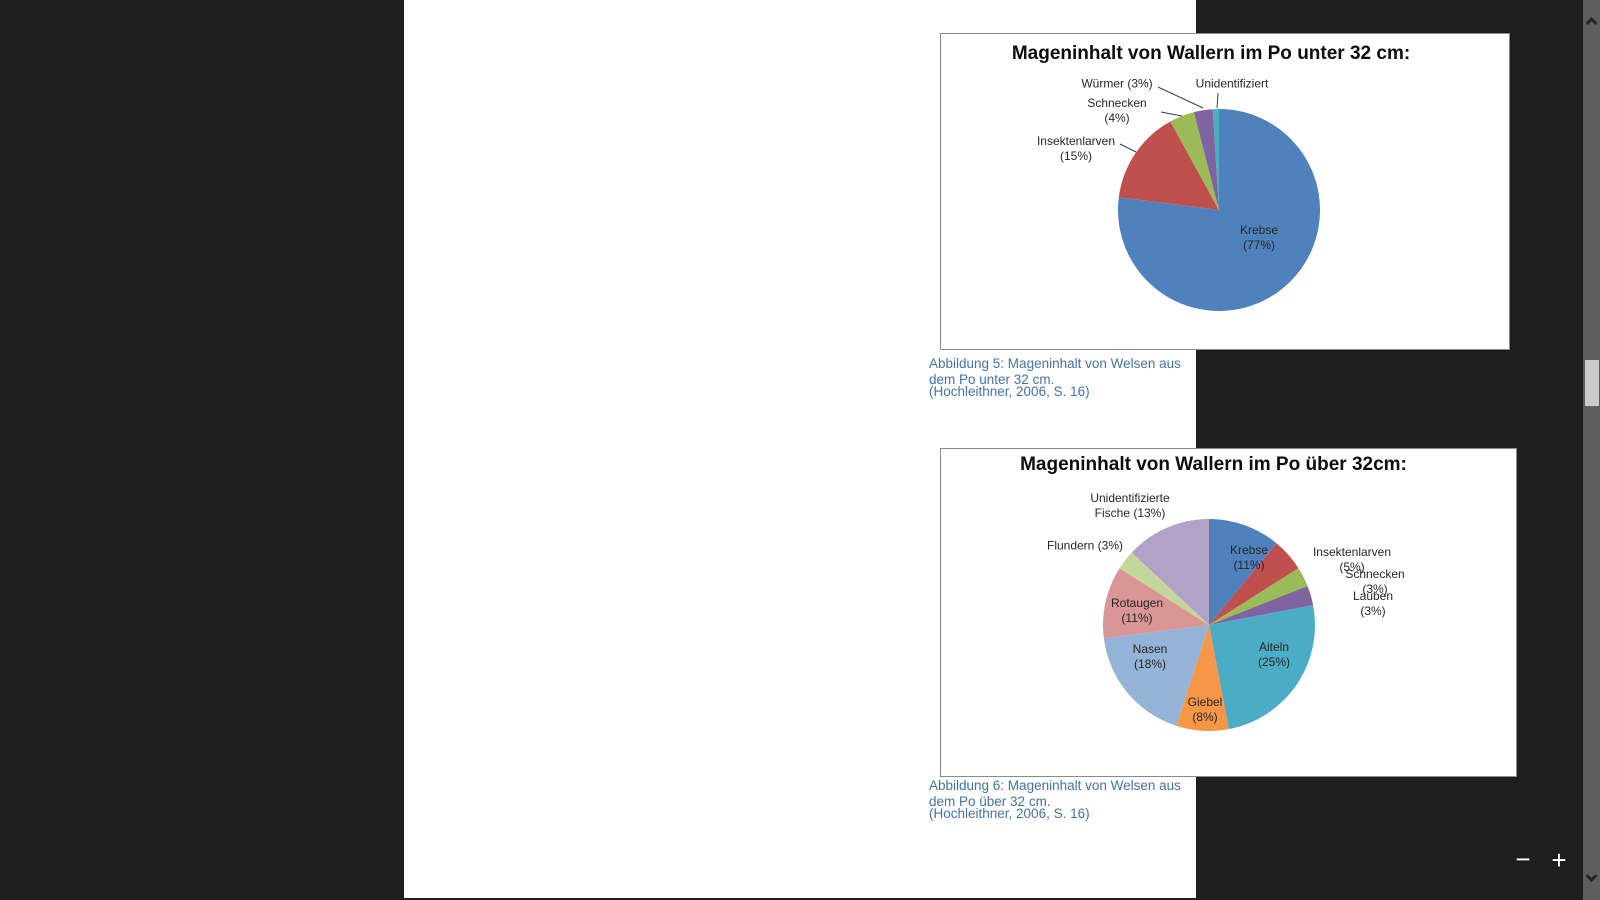 The width and height of the screenshot is (1600, 900). I want to click on chevron-up-icon, so click(1591, 20).